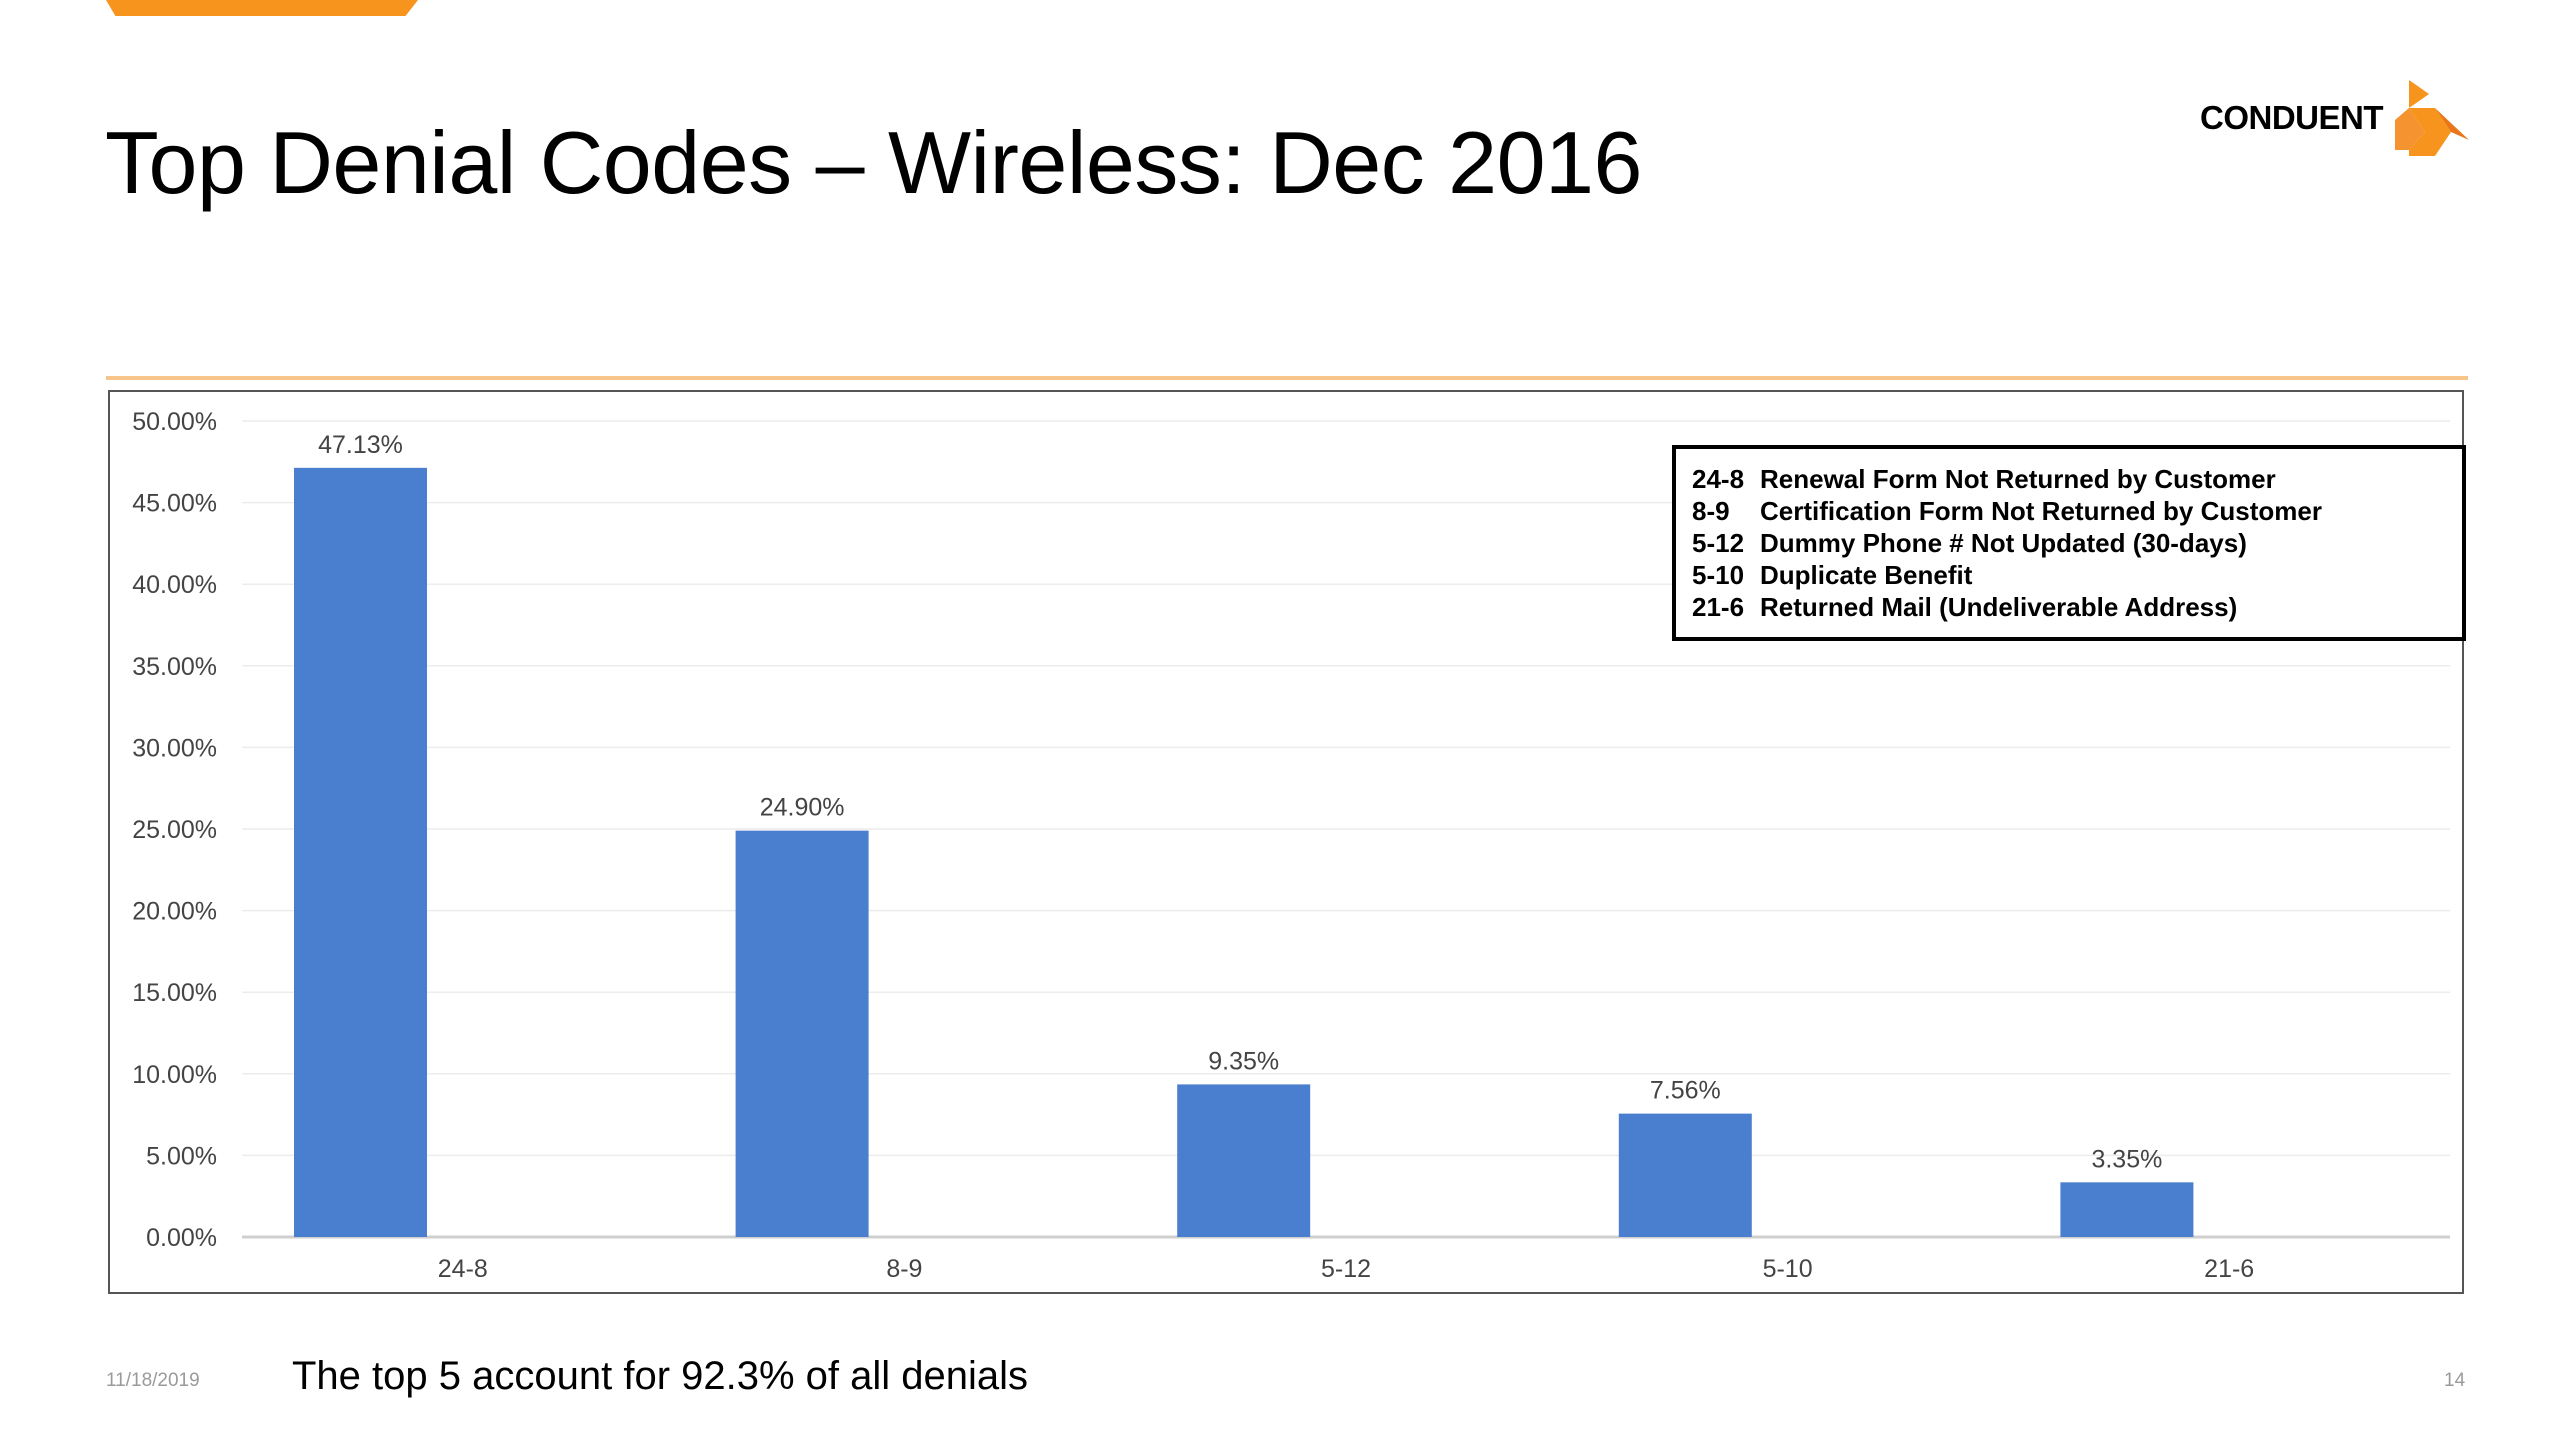 The width and height of the screenshot is (2560, 1440). I want to click on page-title: Top Denial Codes – Wireless: Dec 2016, so click(873, 162).